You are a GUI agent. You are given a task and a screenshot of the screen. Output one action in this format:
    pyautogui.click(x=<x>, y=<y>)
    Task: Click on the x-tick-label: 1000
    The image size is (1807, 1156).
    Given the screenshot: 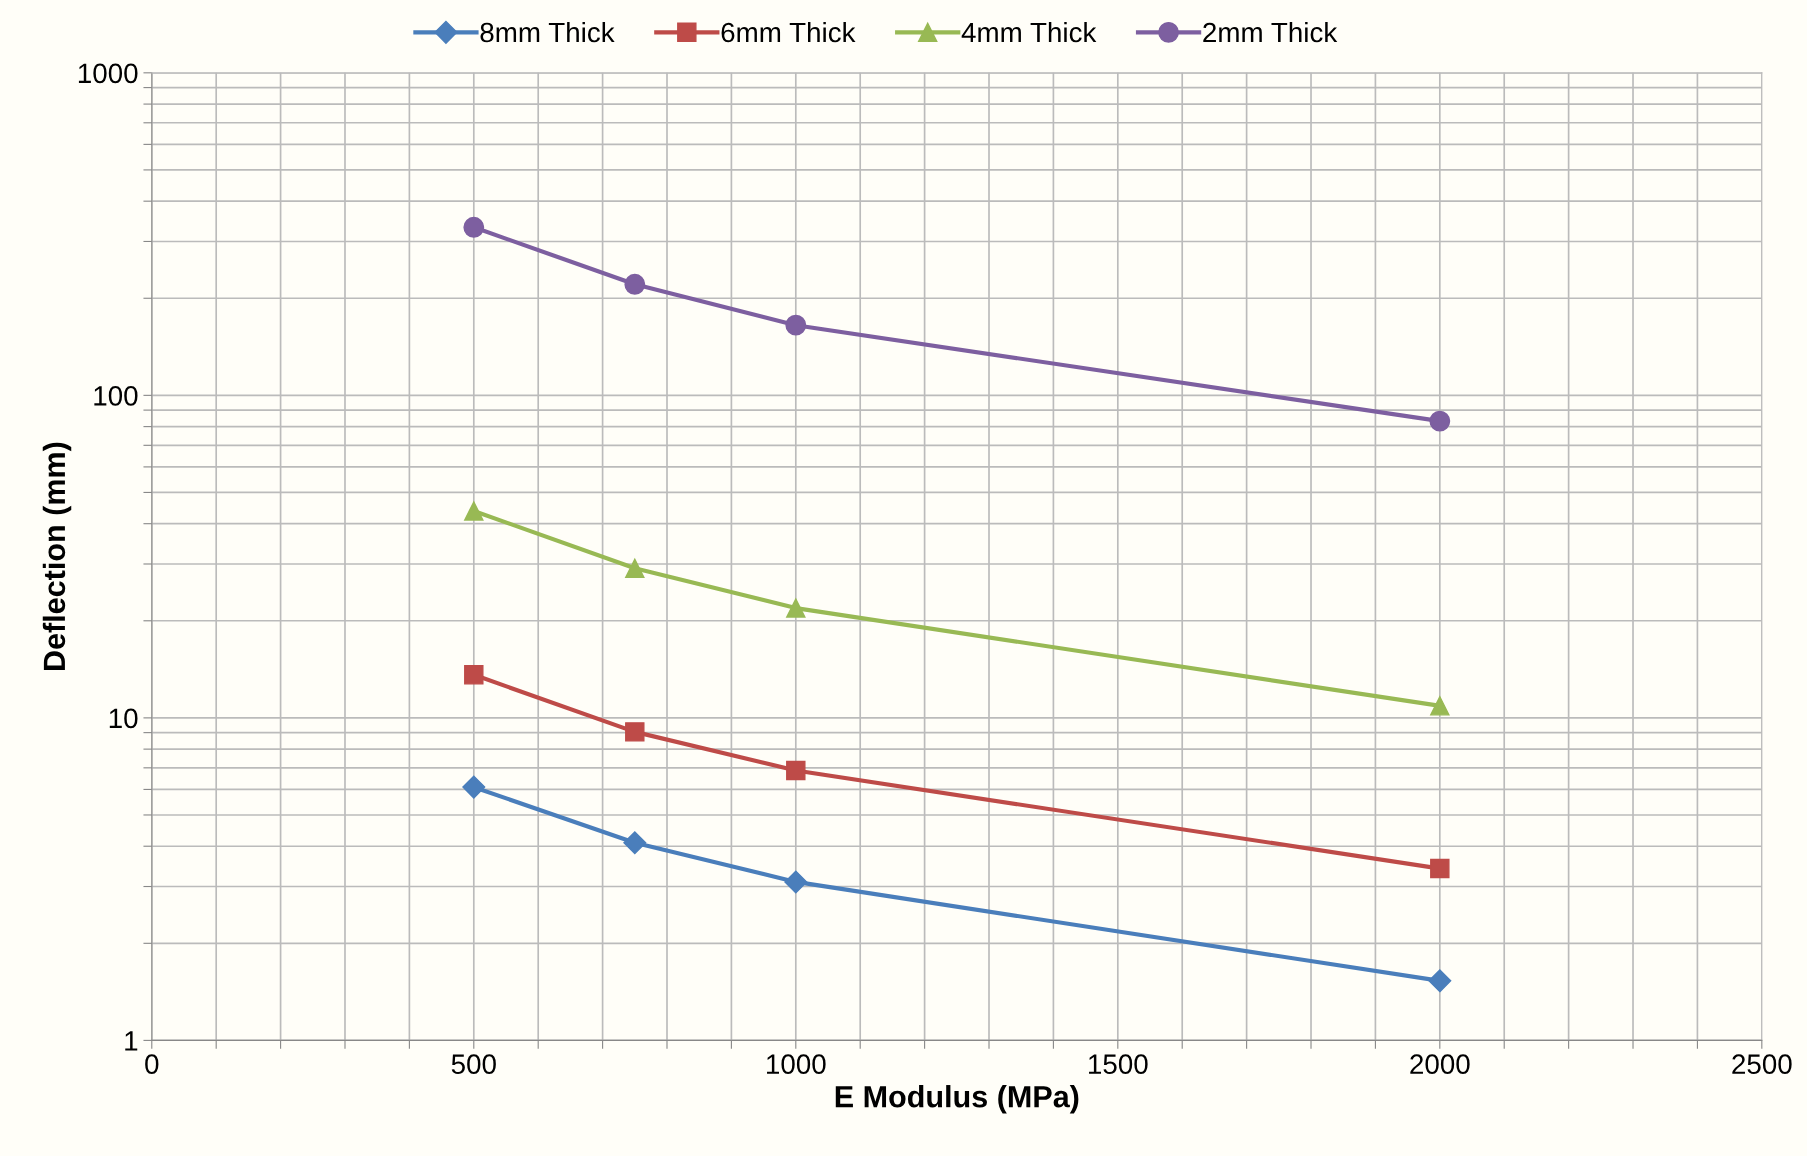 What is the action you would take?
    pyautogui.click(x=796, y=1064)
    